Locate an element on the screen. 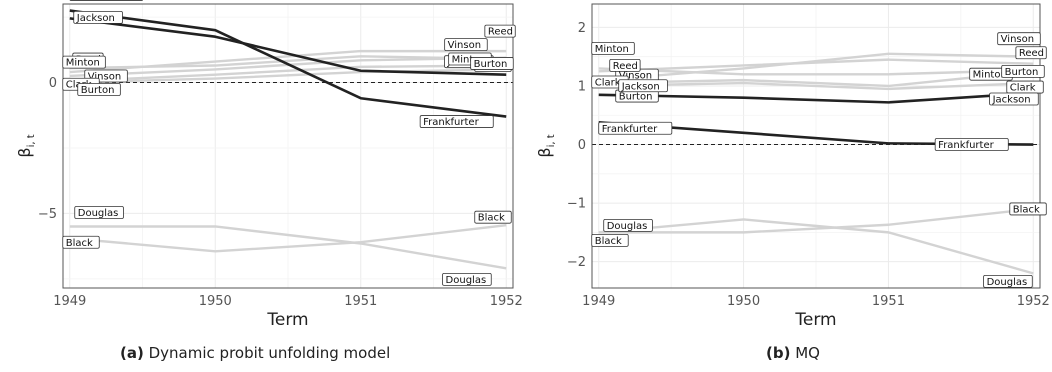 The height and width of the screenshot is (372, 1052). y-tick-label: −1 is located at coordinates (576, 204).